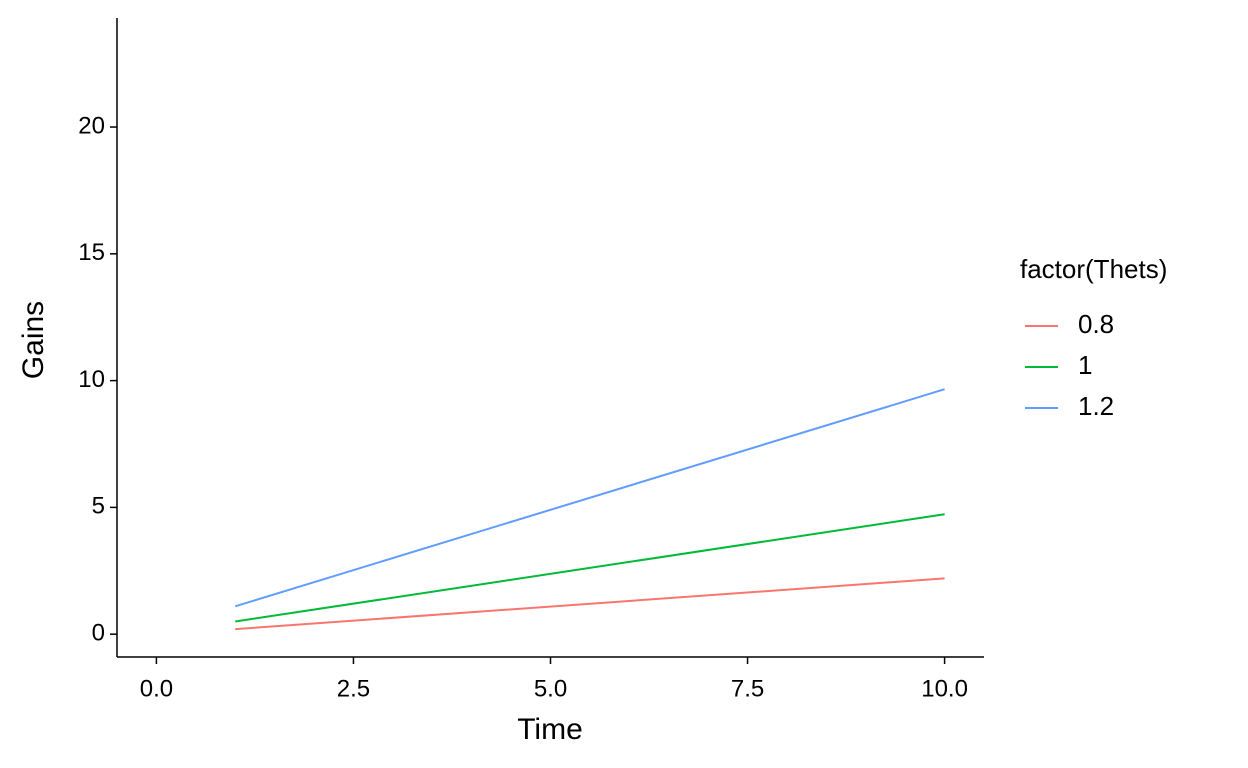 The height and width of the screenshot is (768, 1248). I want to click on legend-label: 1.2, so click(1096, 406).